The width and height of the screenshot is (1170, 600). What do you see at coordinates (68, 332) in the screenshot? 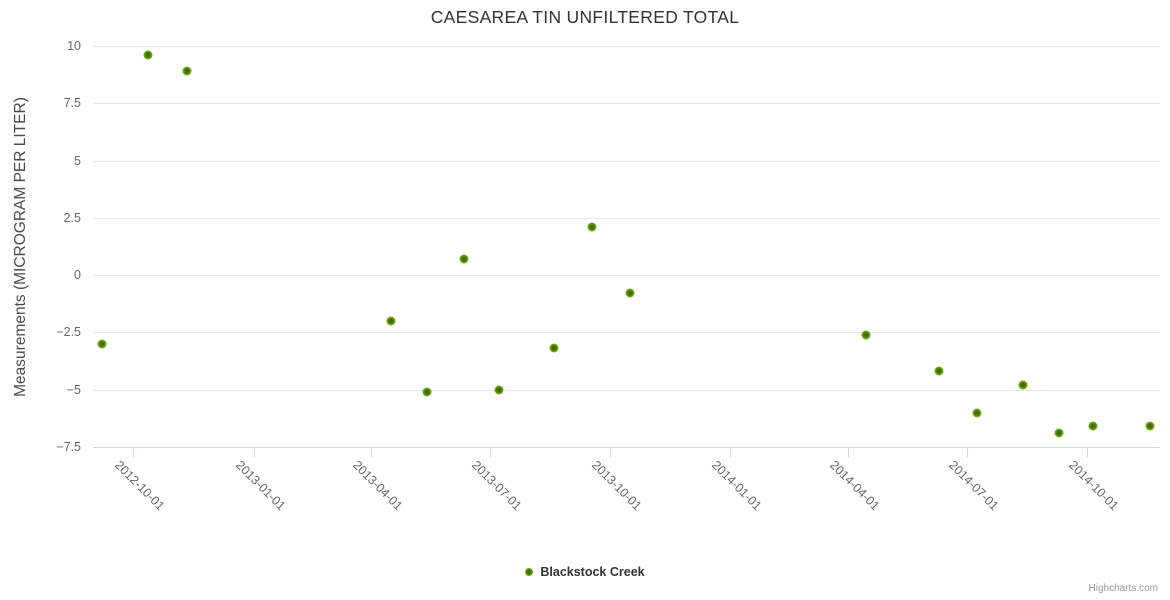
I see `y-axis-tick-label: −2.5` at bounding box center [68, 332].